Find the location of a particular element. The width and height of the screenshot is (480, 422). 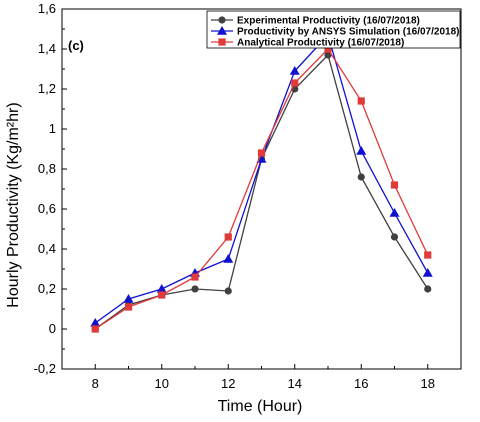

y-axis-ticks: -0,2 0 0,2 0,4 0,6 0,8 1 1,2 1,4 1,6 is located at coordinates (50, 188).